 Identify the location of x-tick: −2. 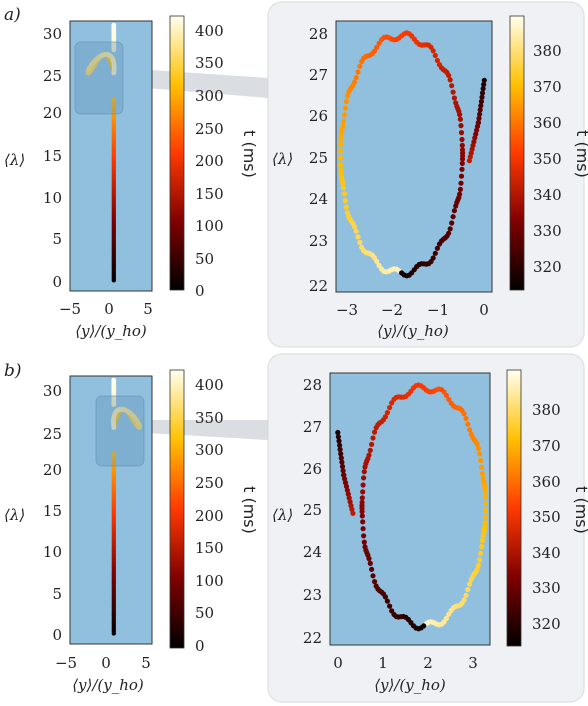
(392, 310).